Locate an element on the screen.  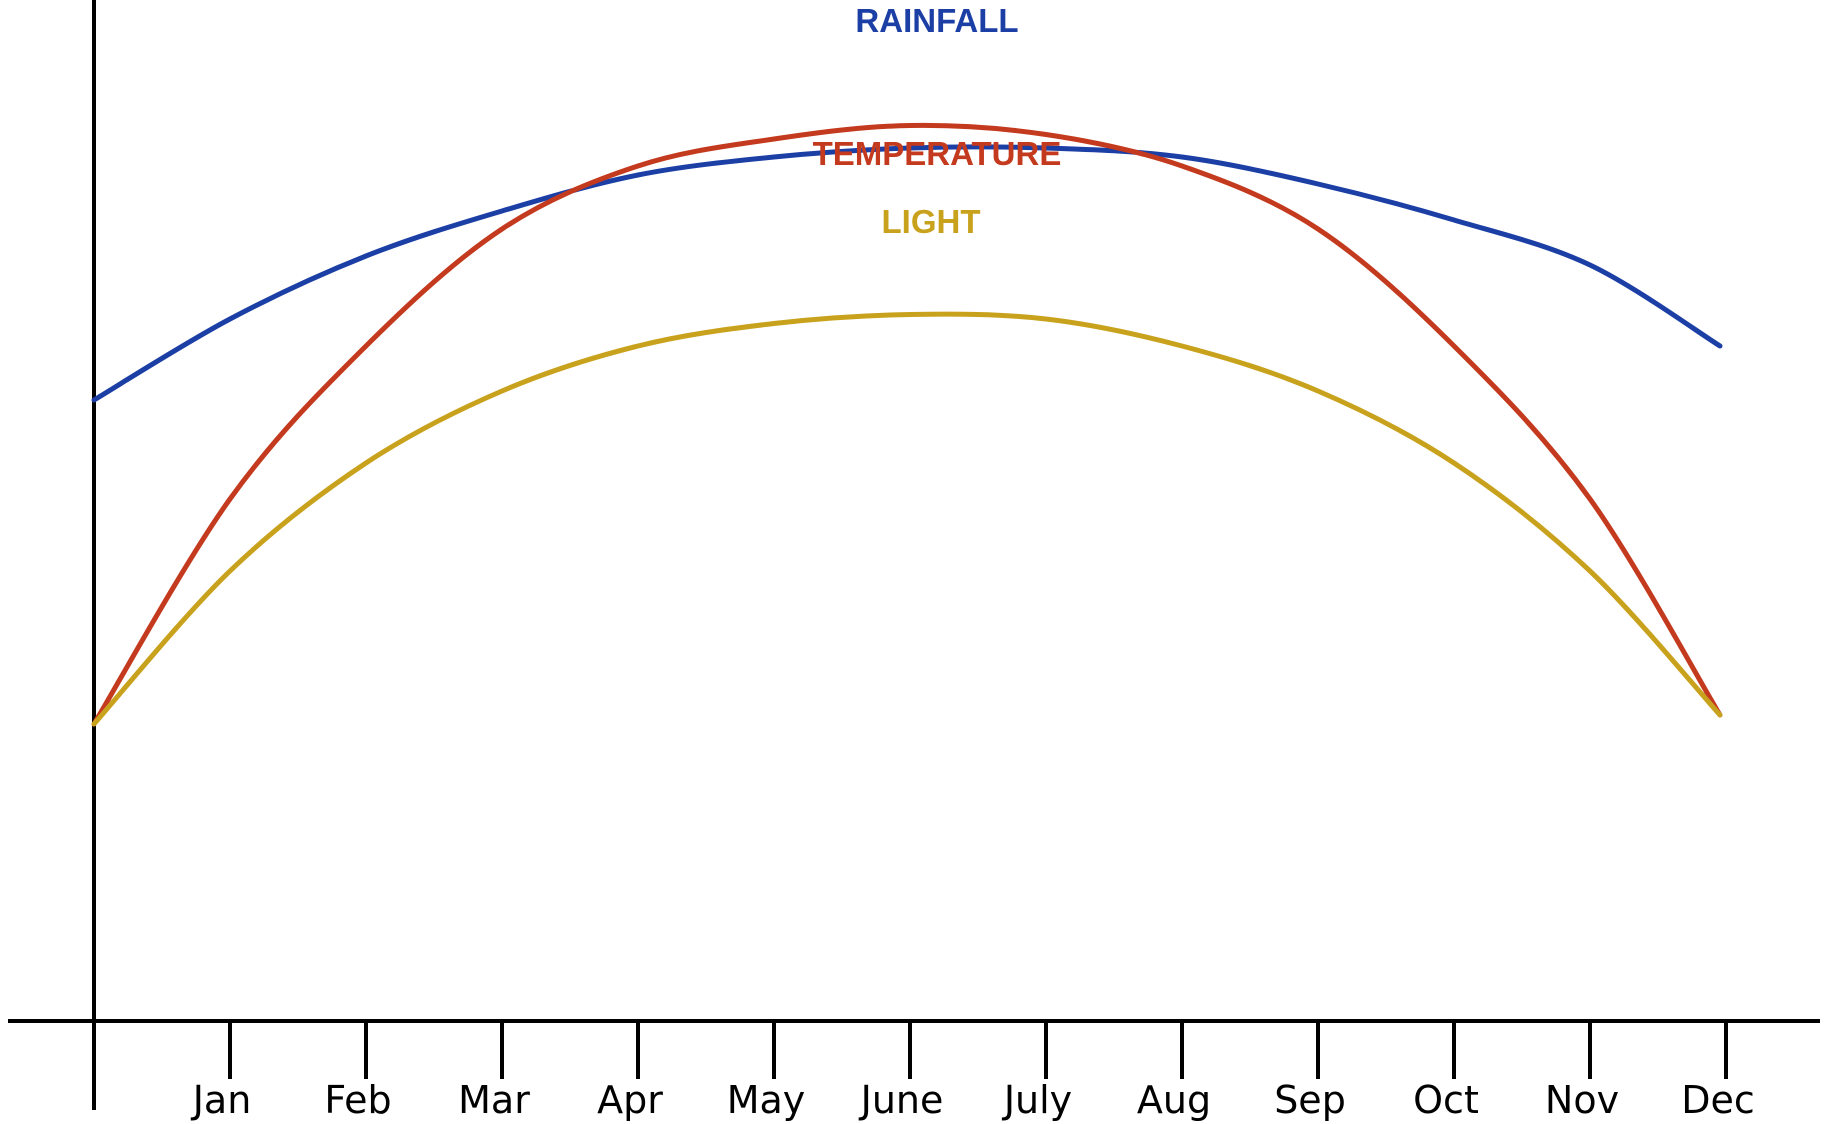
series-label-rainfall: RAINFALL is located at coordinates (936, 20).